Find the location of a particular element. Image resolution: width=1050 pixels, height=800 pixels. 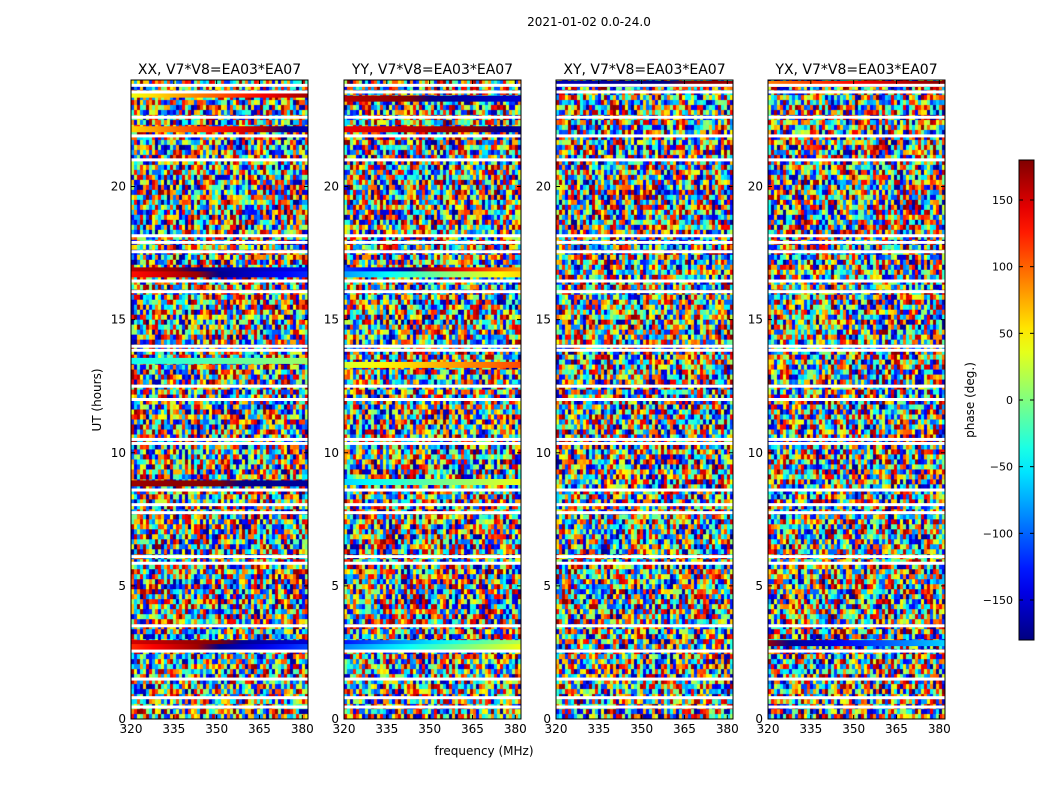

colorbar-label: phase (deg.) is located at coordinates (970, 400).